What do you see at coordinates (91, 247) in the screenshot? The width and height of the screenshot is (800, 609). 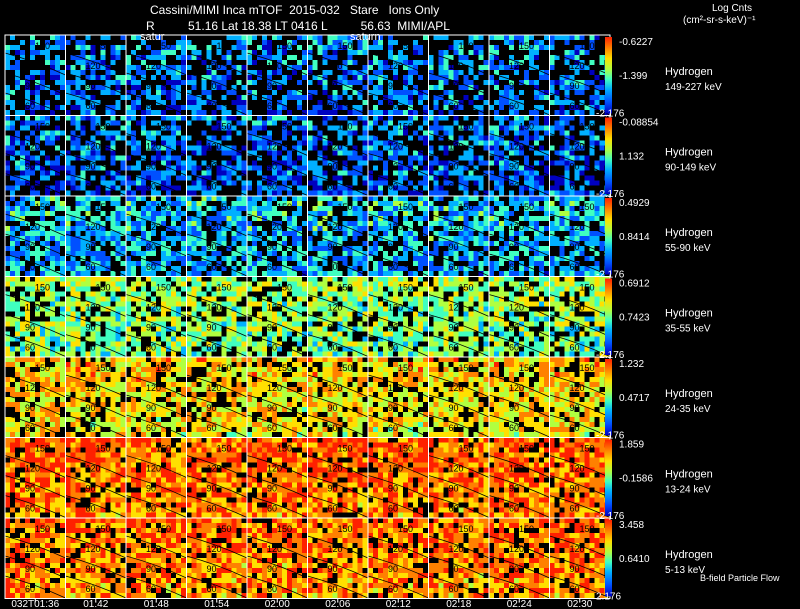 I see `contour-label: 90` at bounding box center [91, 247].